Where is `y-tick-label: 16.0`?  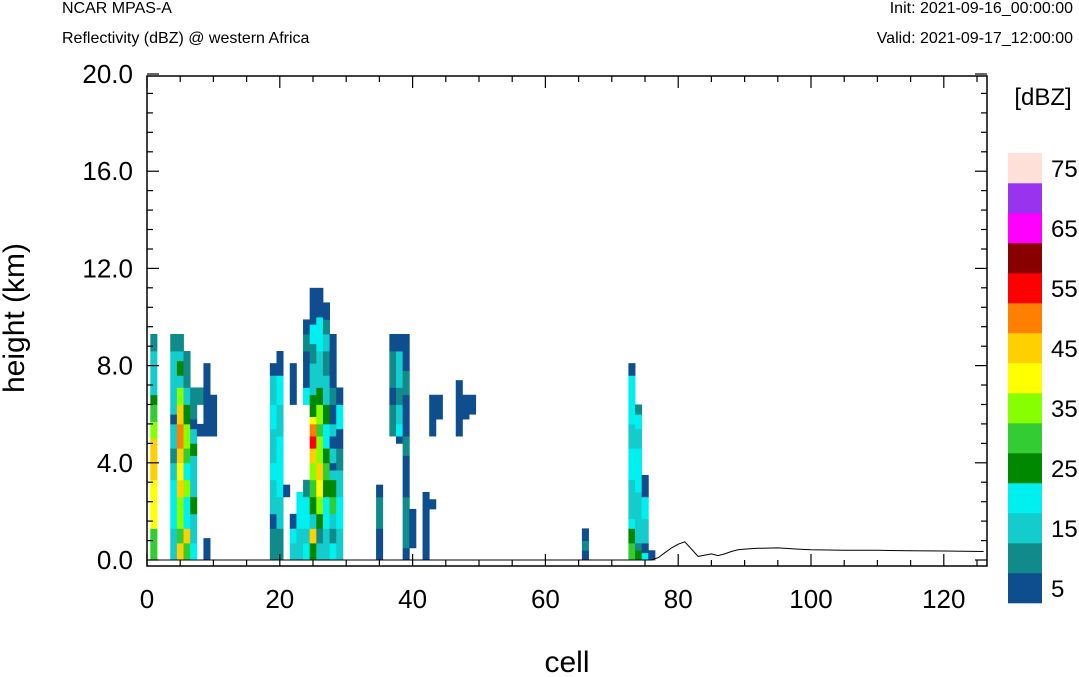 y-tick-label: 16.0 is located at coordinates (107, 171).